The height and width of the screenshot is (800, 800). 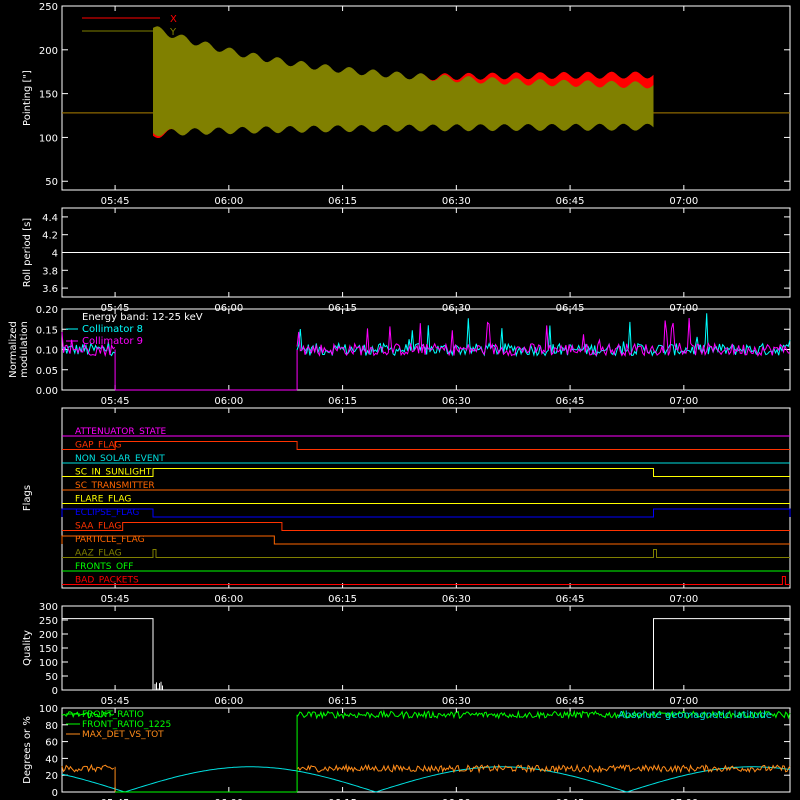 I want to click on flag-label: FLARE_FLAG, so click(x=103, y=500).